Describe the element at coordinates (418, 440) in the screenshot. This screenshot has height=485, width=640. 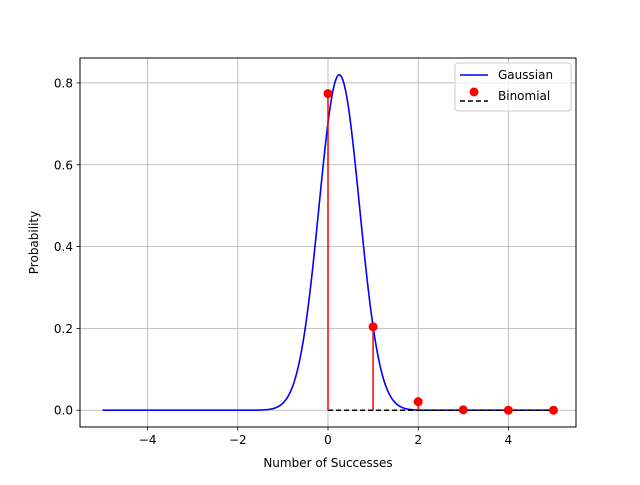
I see `x-tick-label: 2` at that location.